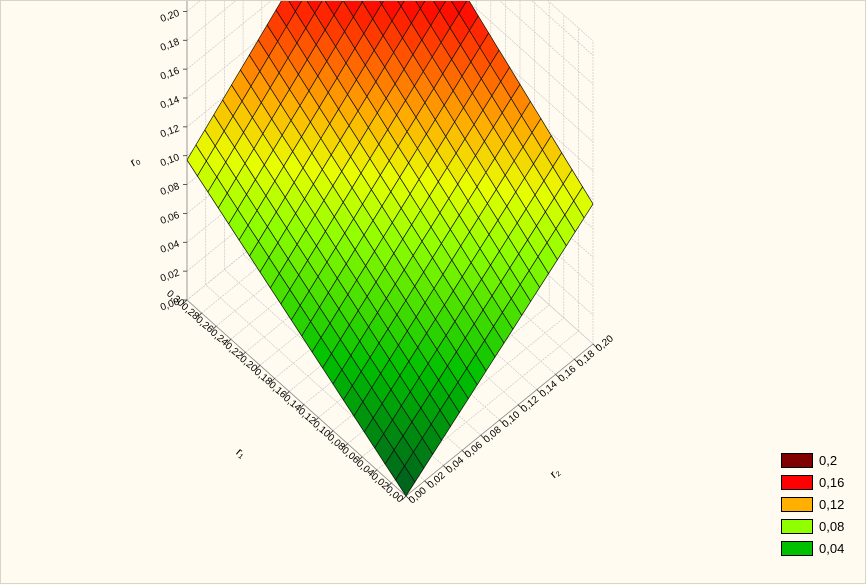  Describe the element at coordinates (493, 434) in the screenshot. I see `y-tick-label: 0,08` at that location.